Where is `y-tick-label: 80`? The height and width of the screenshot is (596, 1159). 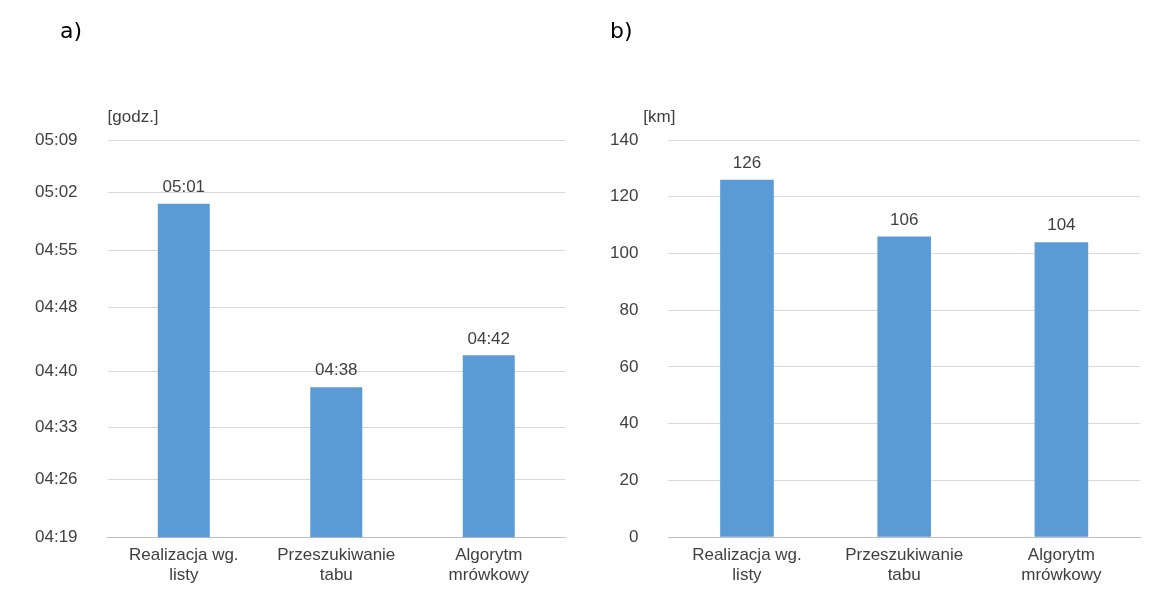
y-tick-label: 80 is located at coordinates (629, 309).